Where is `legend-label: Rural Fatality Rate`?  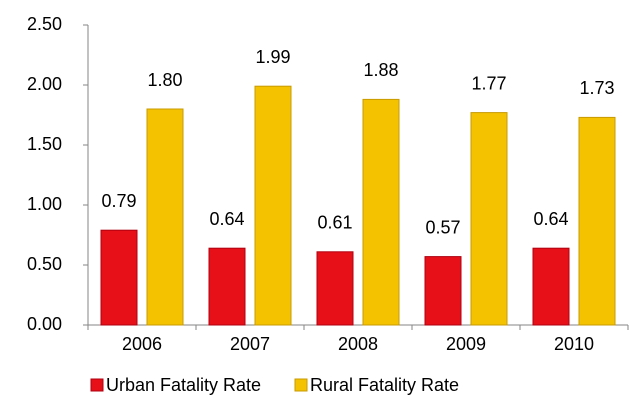
legend-label: Rural Fatality Rate is located at coordinates (384, 385).